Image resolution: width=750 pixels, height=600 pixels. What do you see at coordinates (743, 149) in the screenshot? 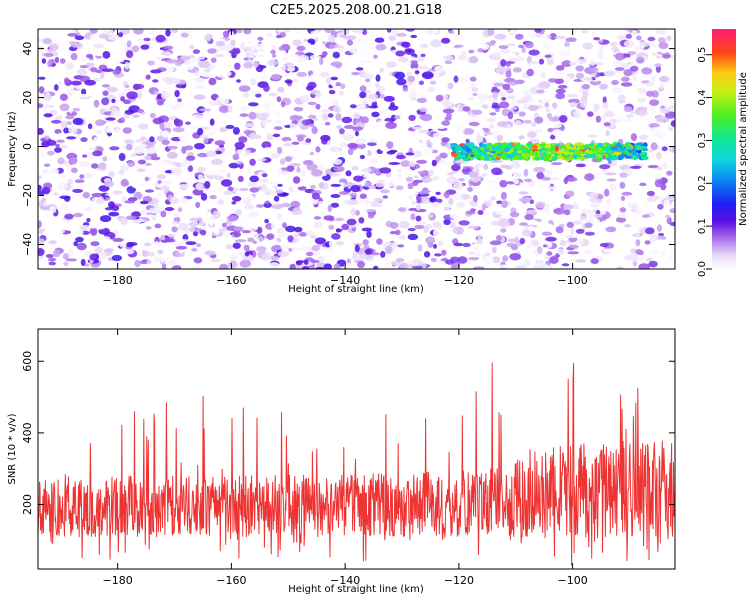
I see `colorbar-label: Normalized spectral amplitude` at bounding box center [743, 149].